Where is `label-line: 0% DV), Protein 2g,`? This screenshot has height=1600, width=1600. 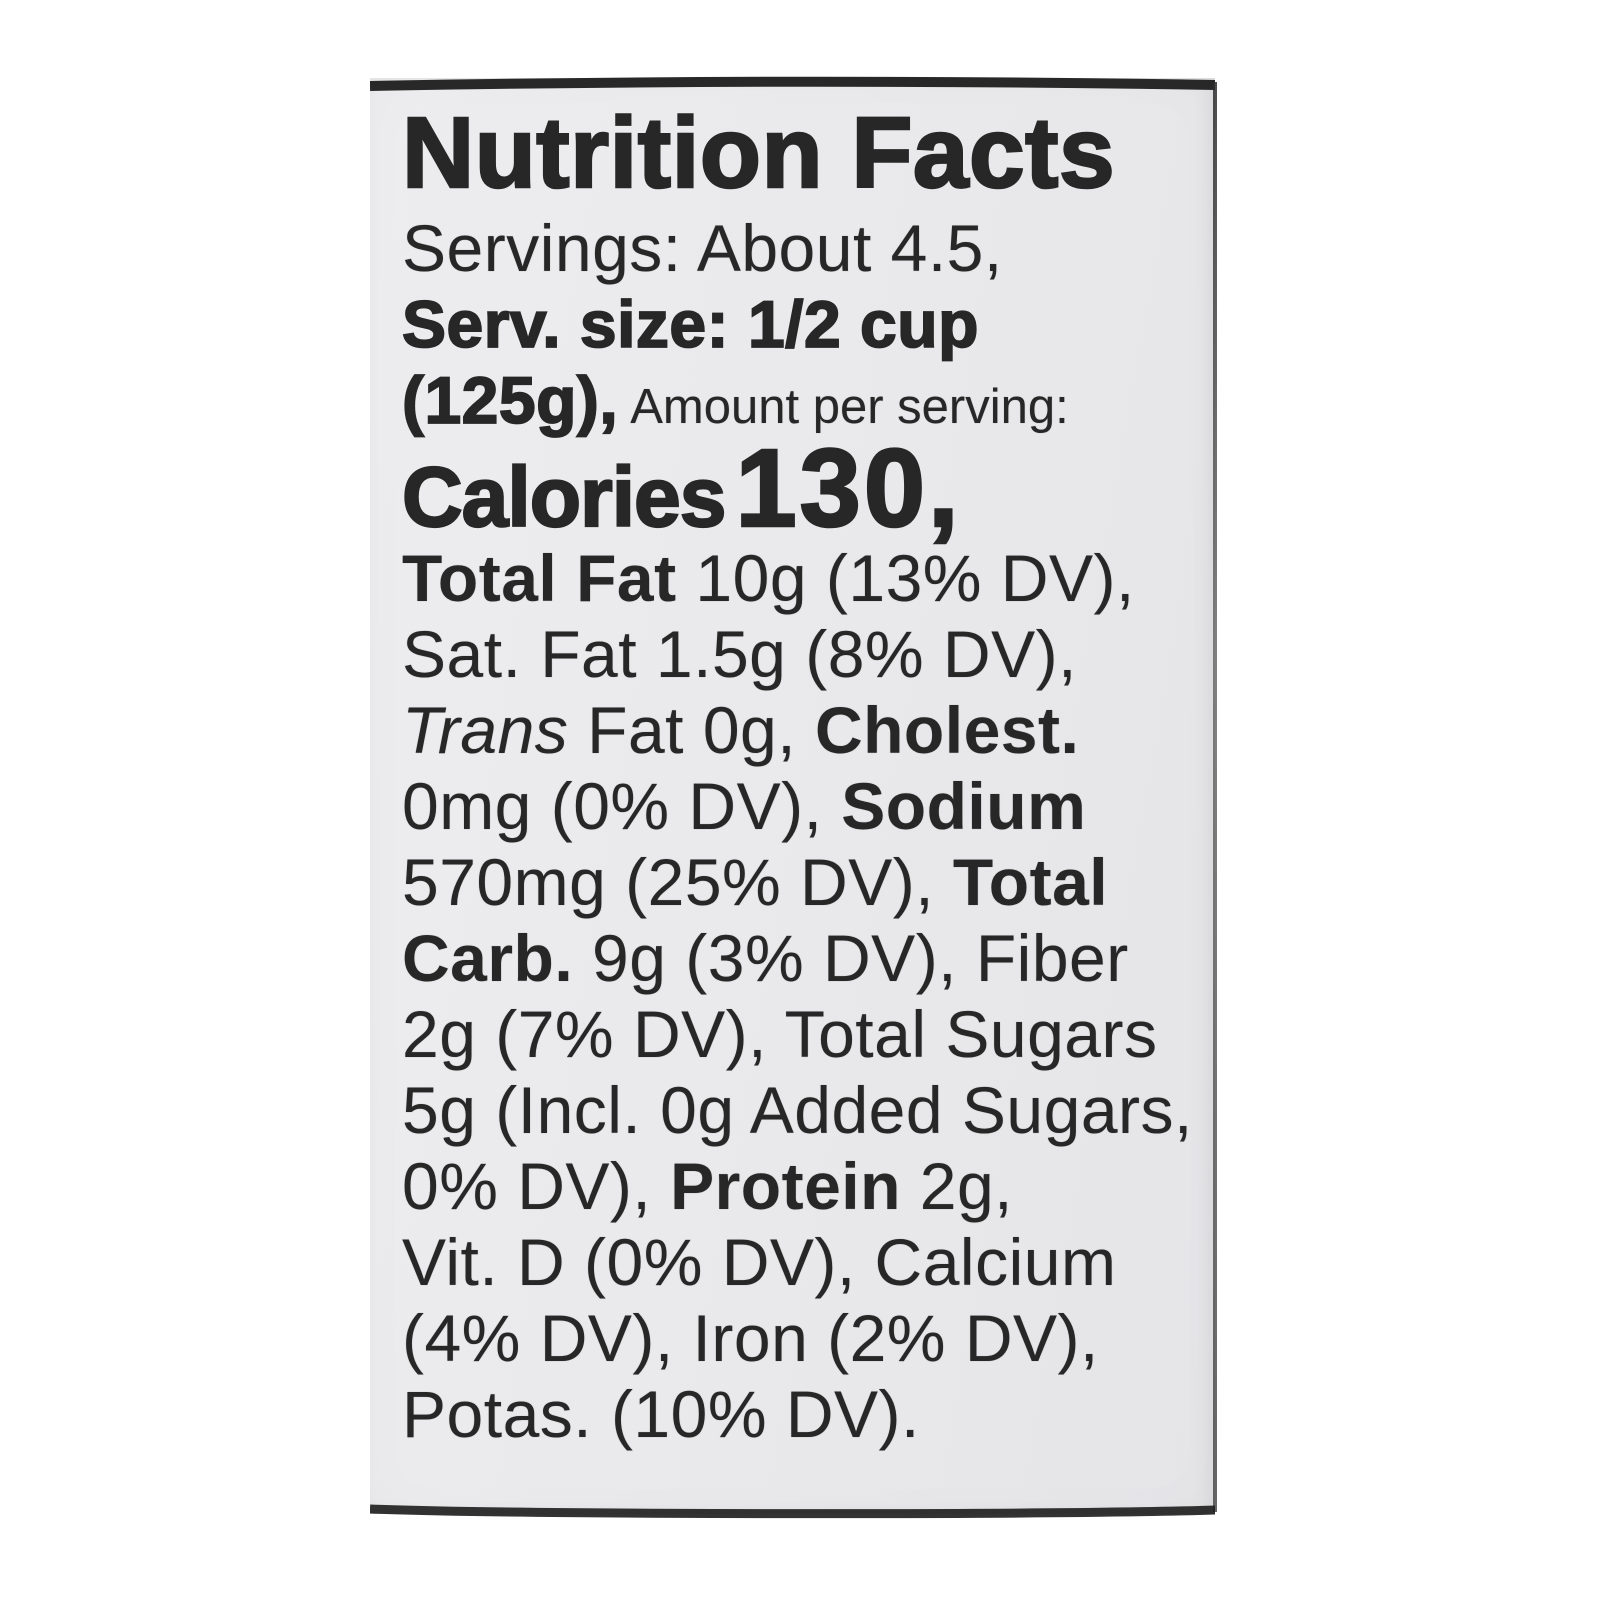
label-line: 0% DV), Protein 2g, is located at coordinates (798, 1186).